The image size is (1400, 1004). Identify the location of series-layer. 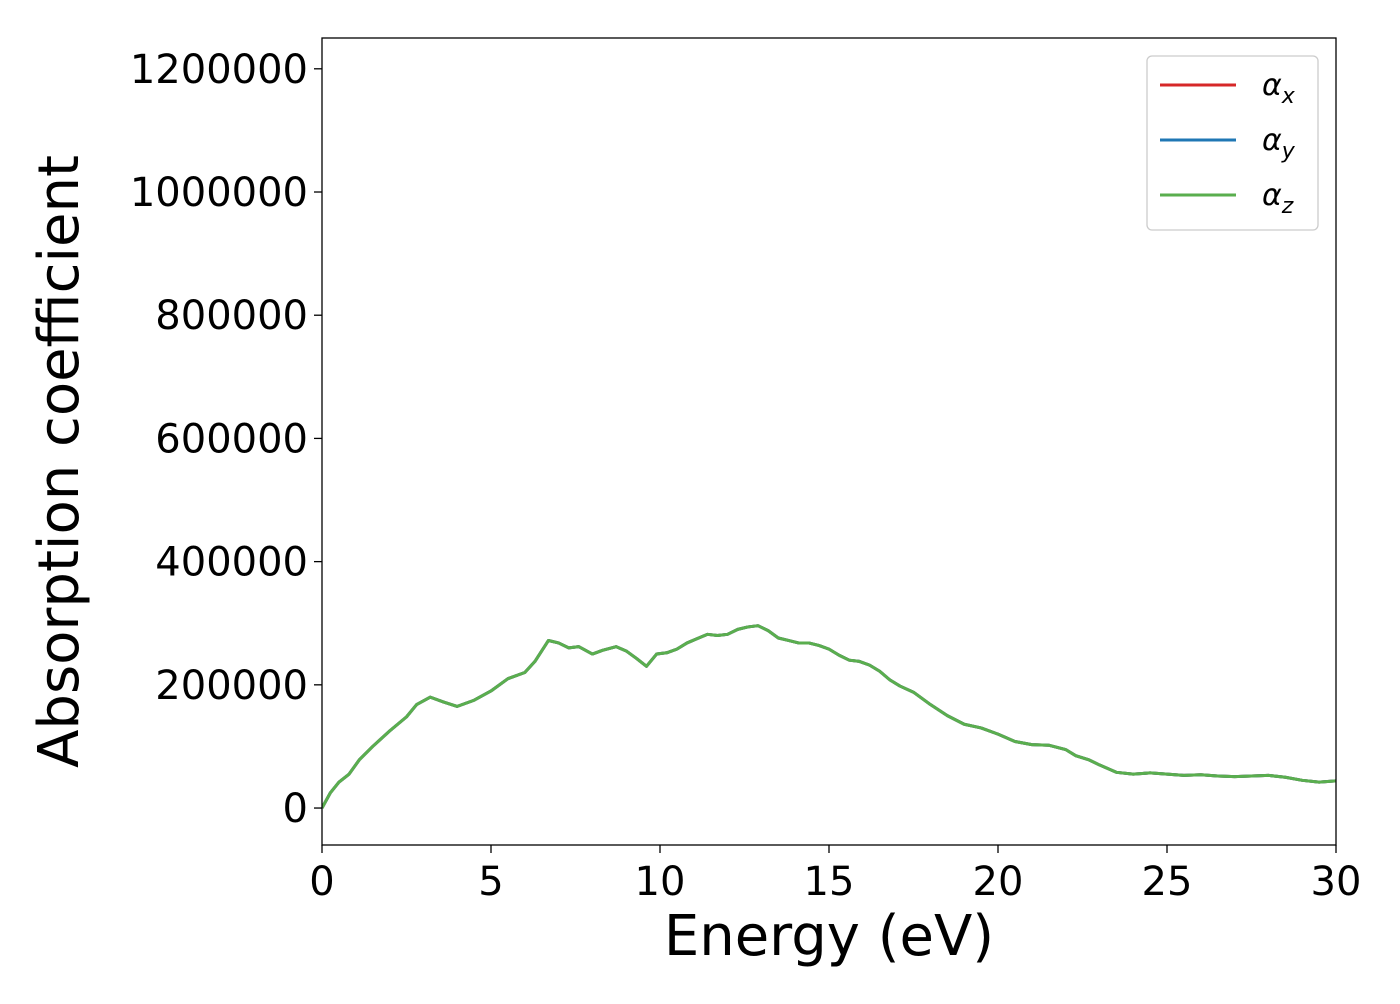
(829, 716).